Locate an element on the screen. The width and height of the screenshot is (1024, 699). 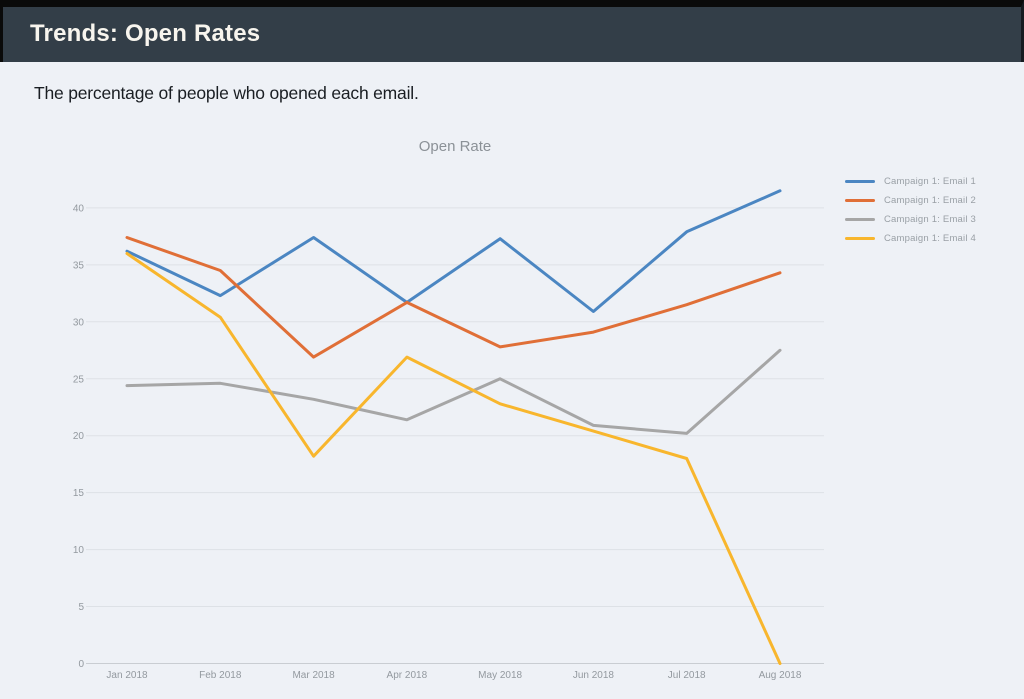
legend-label: Campaign 1: Email 4 is located at coordinates (930, 238).